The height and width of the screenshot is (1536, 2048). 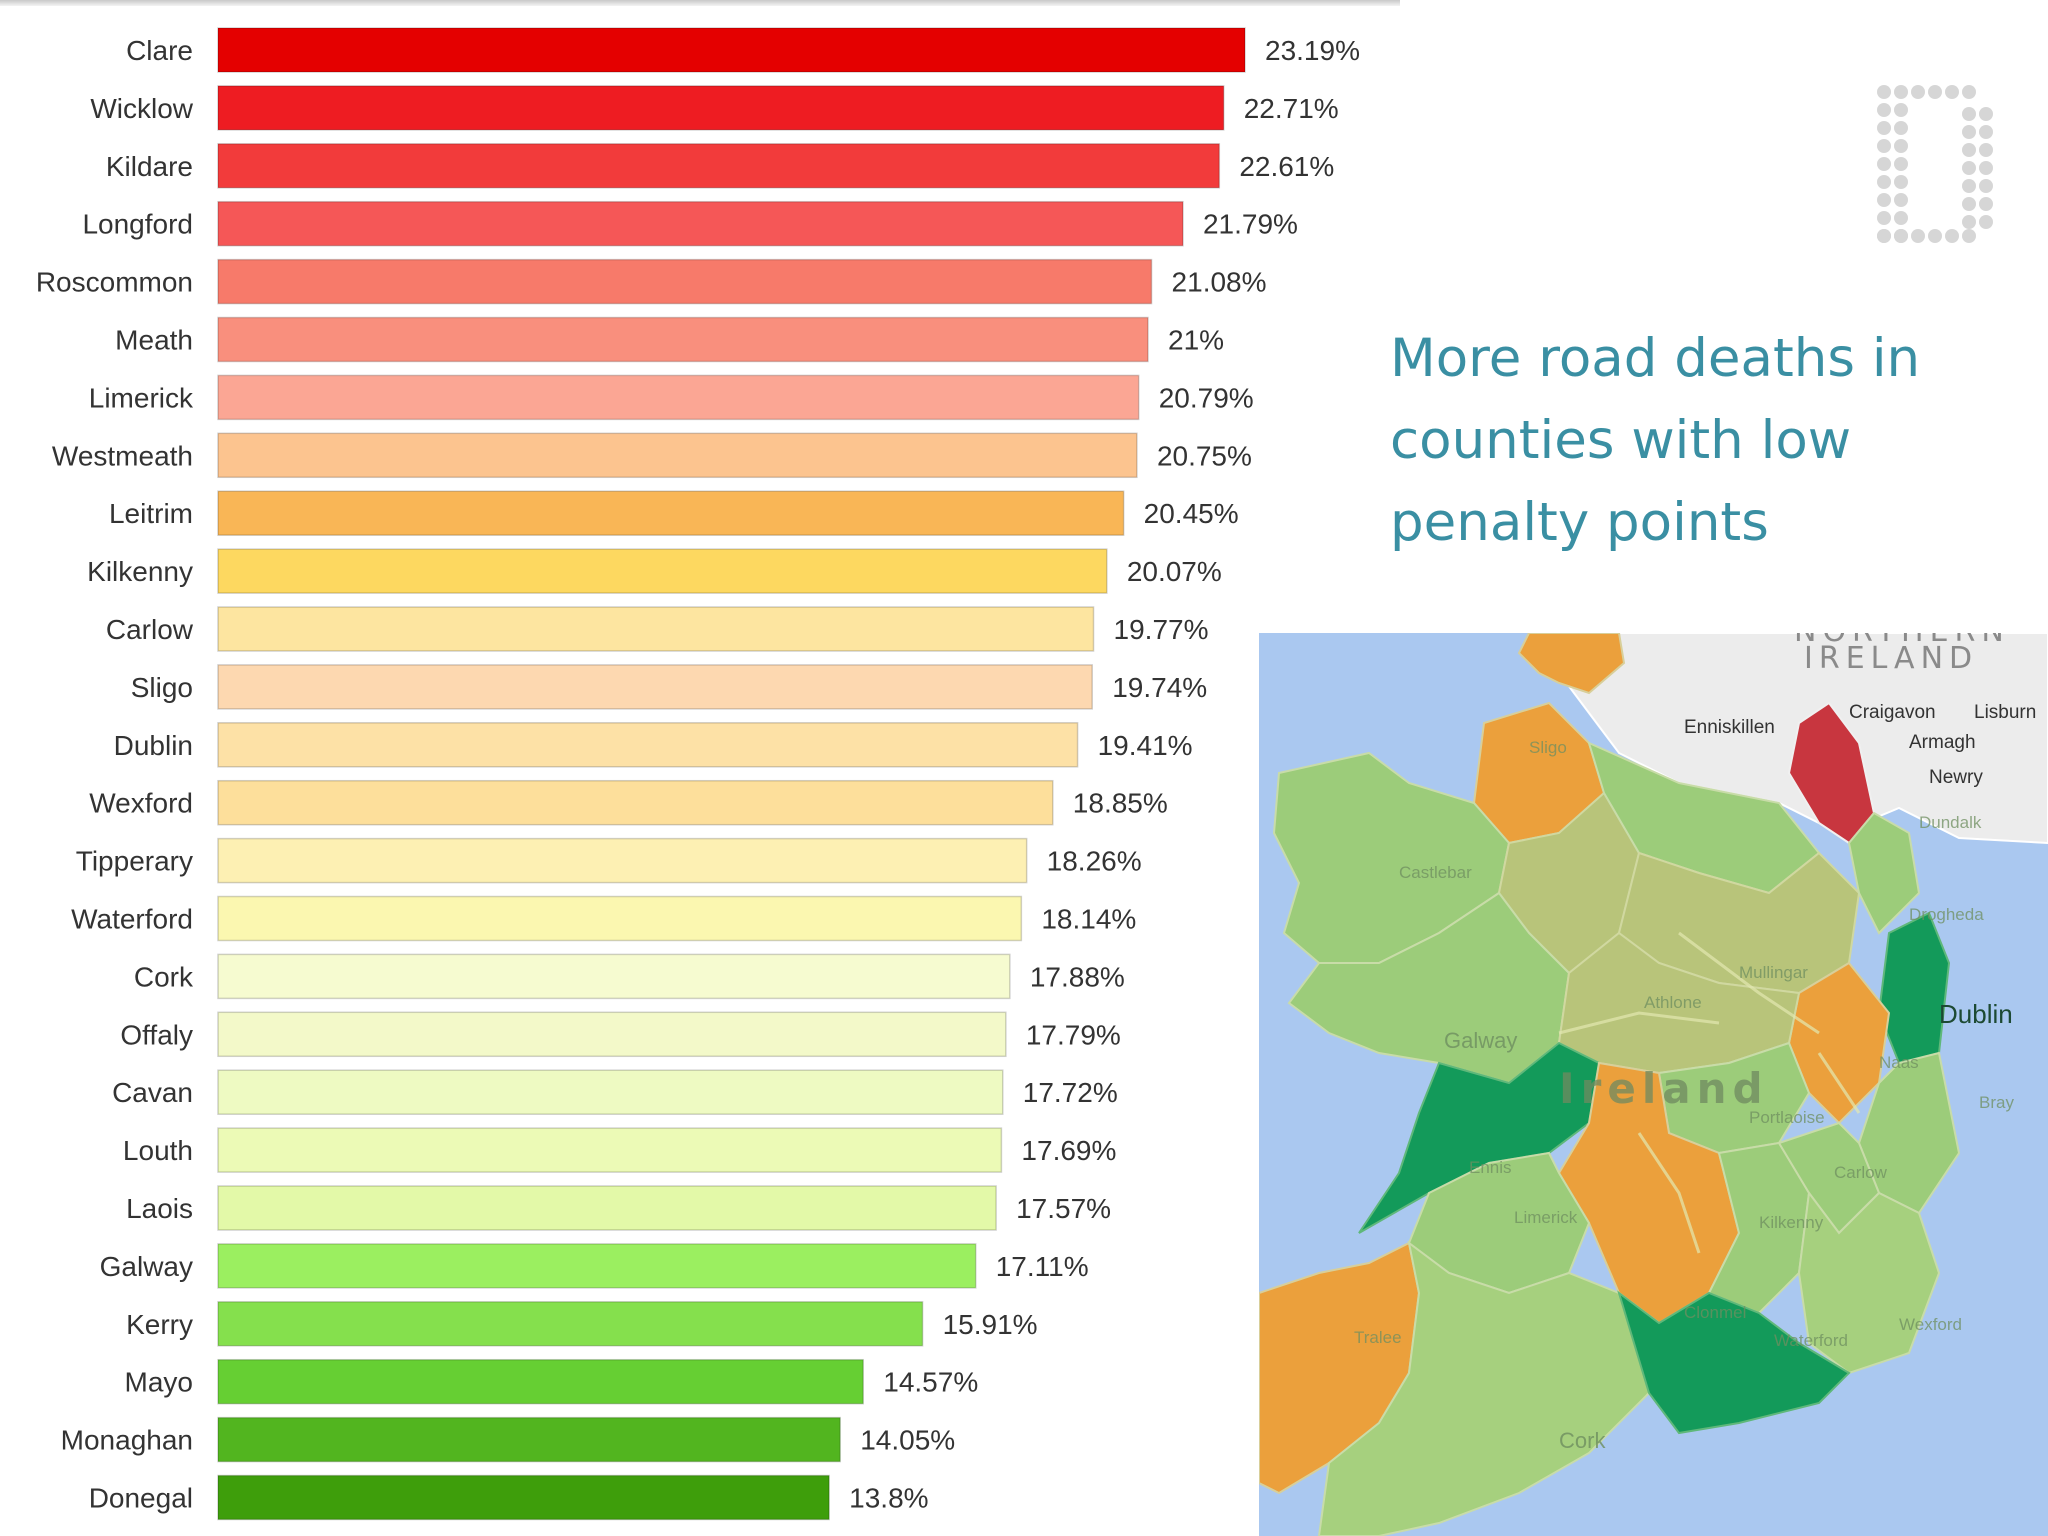 I want to click on category-label: Louth, so click(x=158, y=1150).